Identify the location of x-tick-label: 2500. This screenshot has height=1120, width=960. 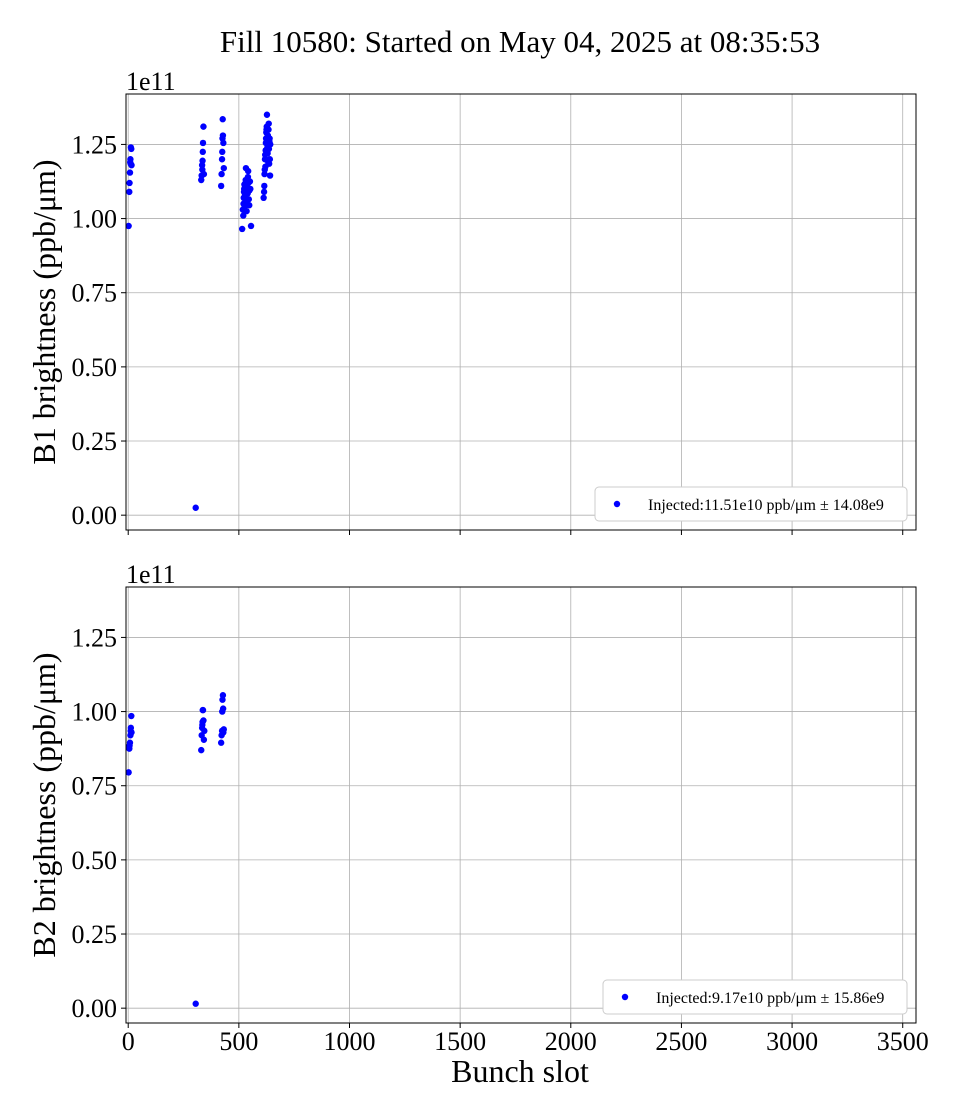
(681, 1041).